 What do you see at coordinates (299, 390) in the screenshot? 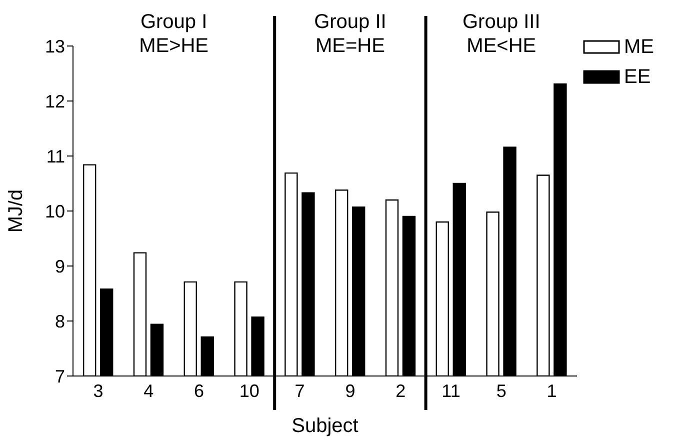
I see `x-tick-label: 7` at bounding box center [299, 390].